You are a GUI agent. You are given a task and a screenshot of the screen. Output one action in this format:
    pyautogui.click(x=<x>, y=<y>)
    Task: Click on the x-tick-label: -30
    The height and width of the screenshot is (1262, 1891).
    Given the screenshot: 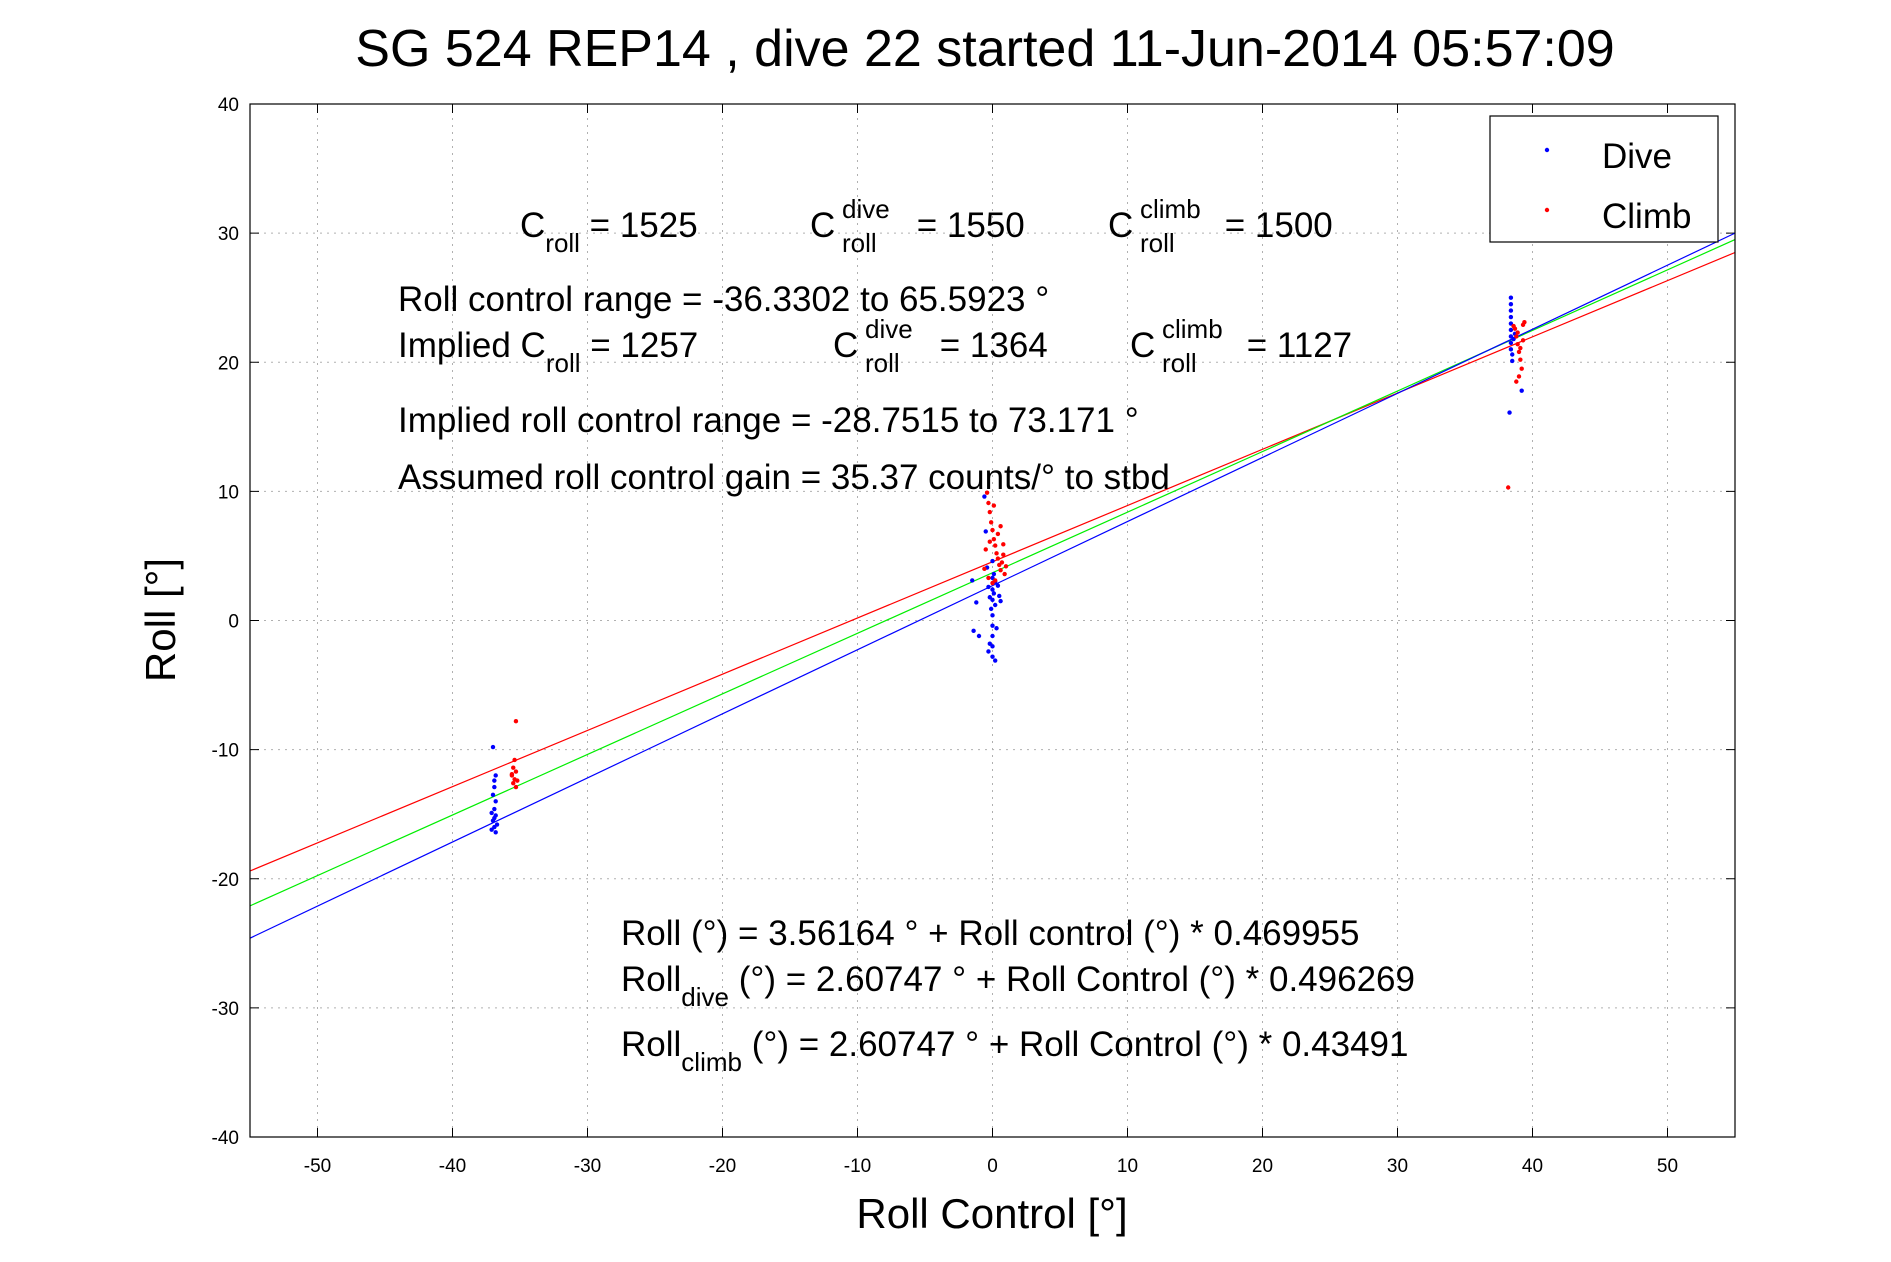 What is the action you would take?
    pyautogui.click(x=587, y=1166)
    